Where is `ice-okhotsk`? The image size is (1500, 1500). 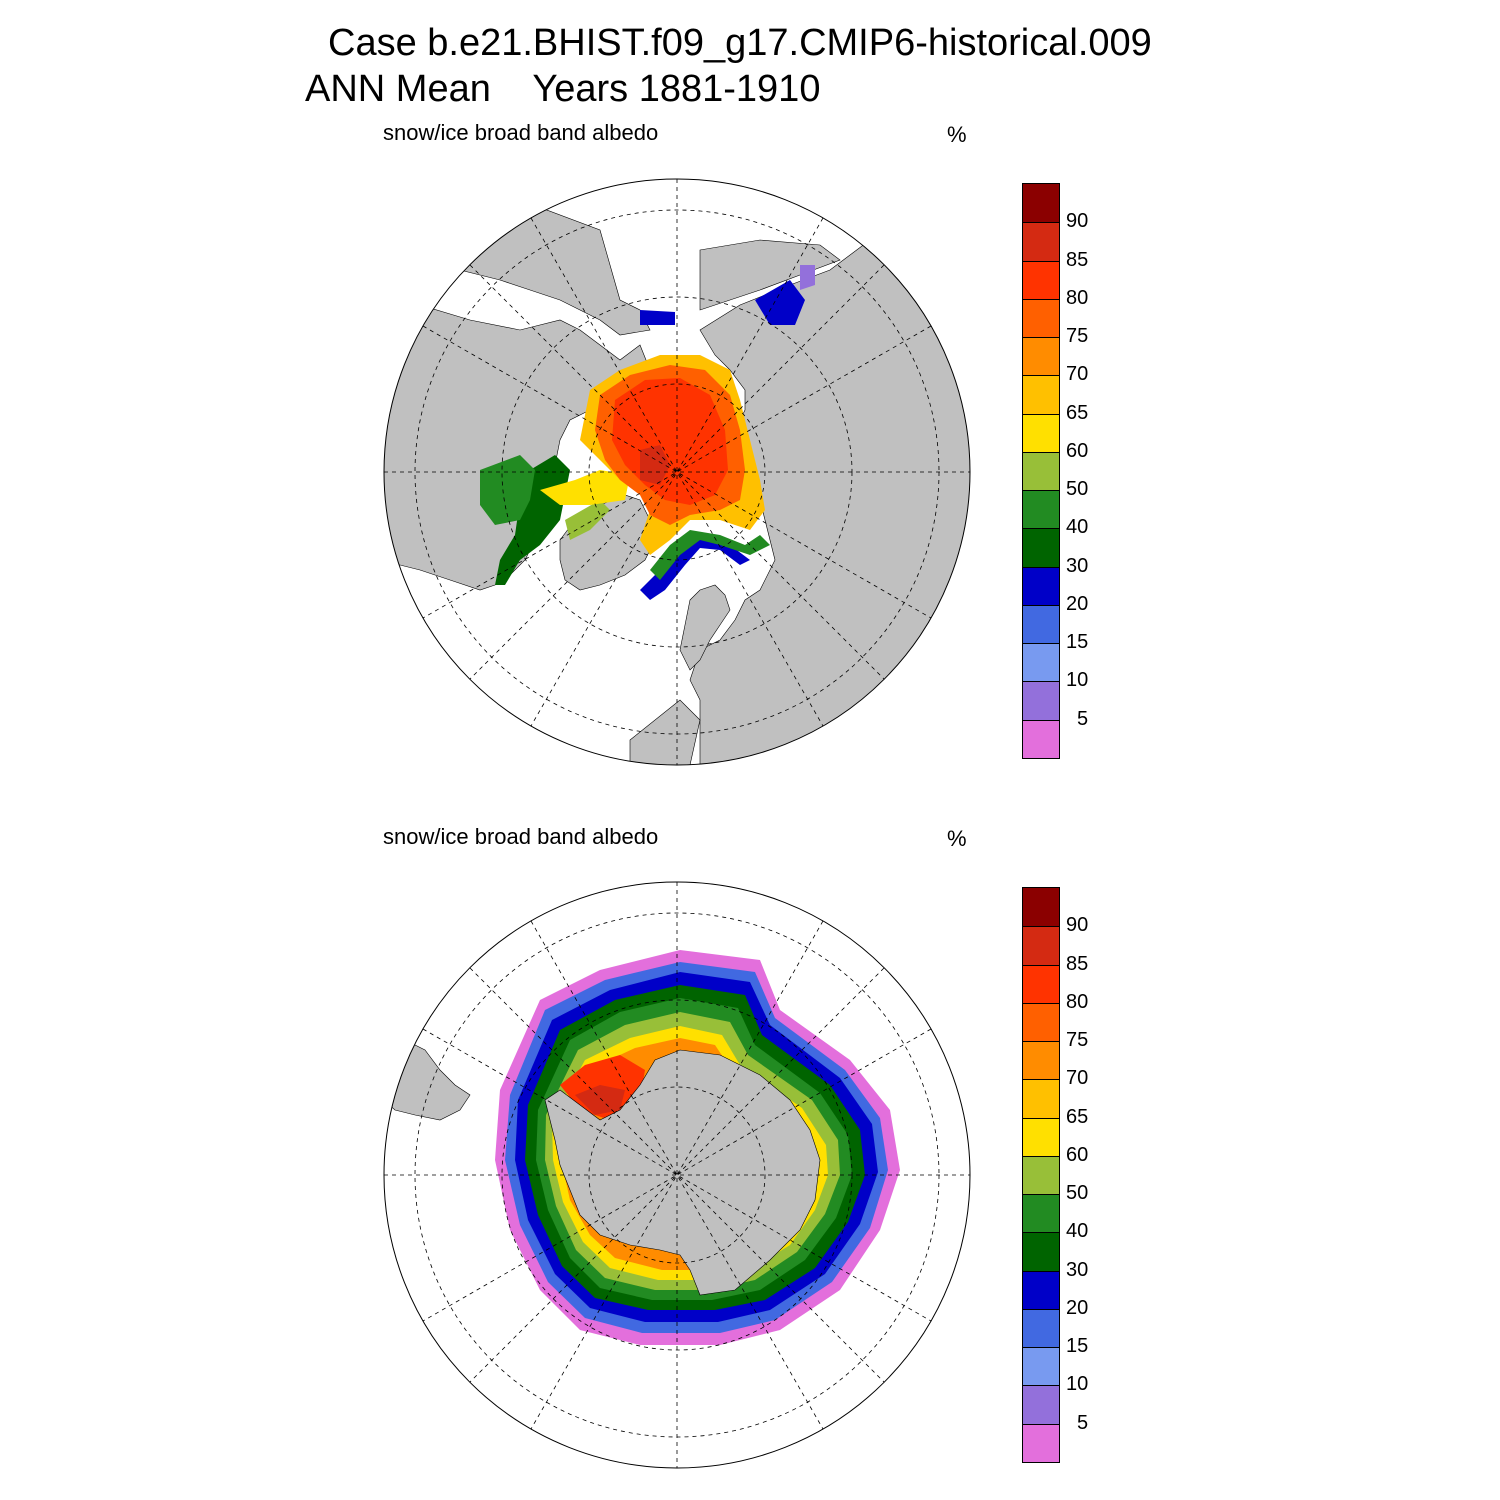
ice-okhotsk is located at coordinates (657, 317).